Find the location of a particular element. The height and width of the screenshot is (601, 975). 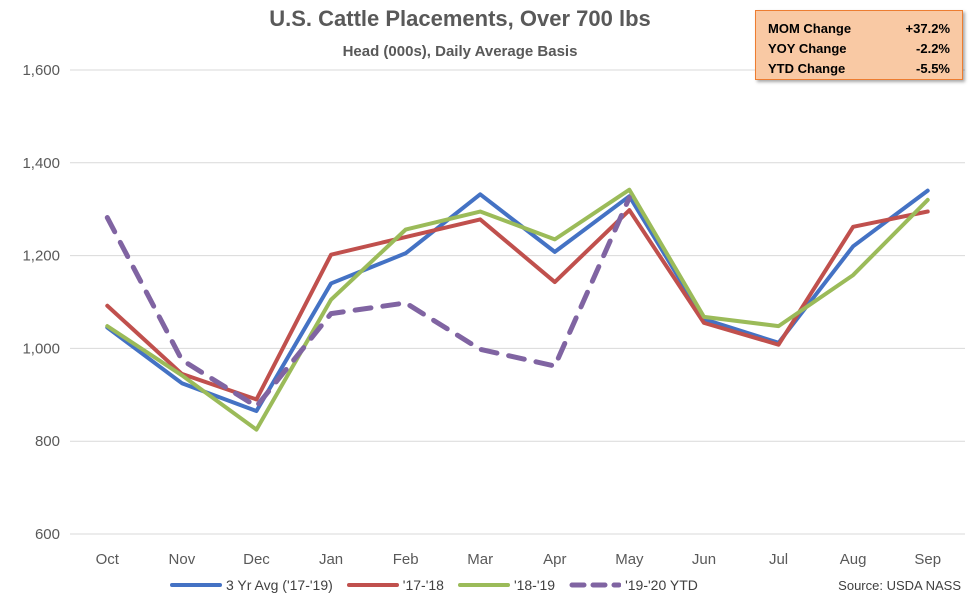

y-tick-label: 600 is located at coordinates (47, 534).